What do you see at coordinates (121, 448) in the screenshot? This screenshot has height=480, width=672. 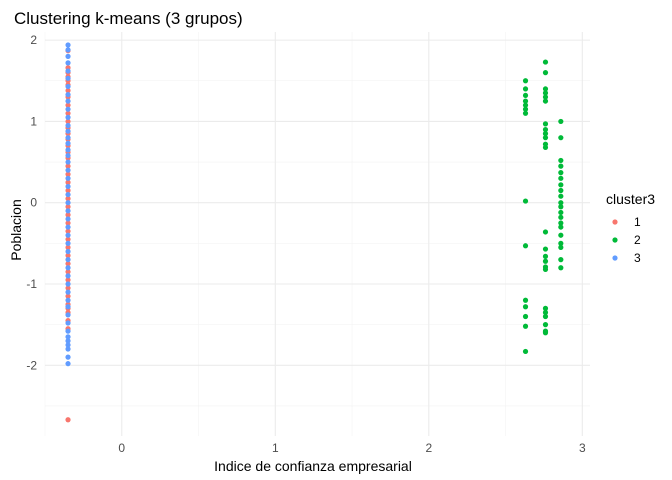 I see `x-tick-label: 0` at bounding box center [121, 448].